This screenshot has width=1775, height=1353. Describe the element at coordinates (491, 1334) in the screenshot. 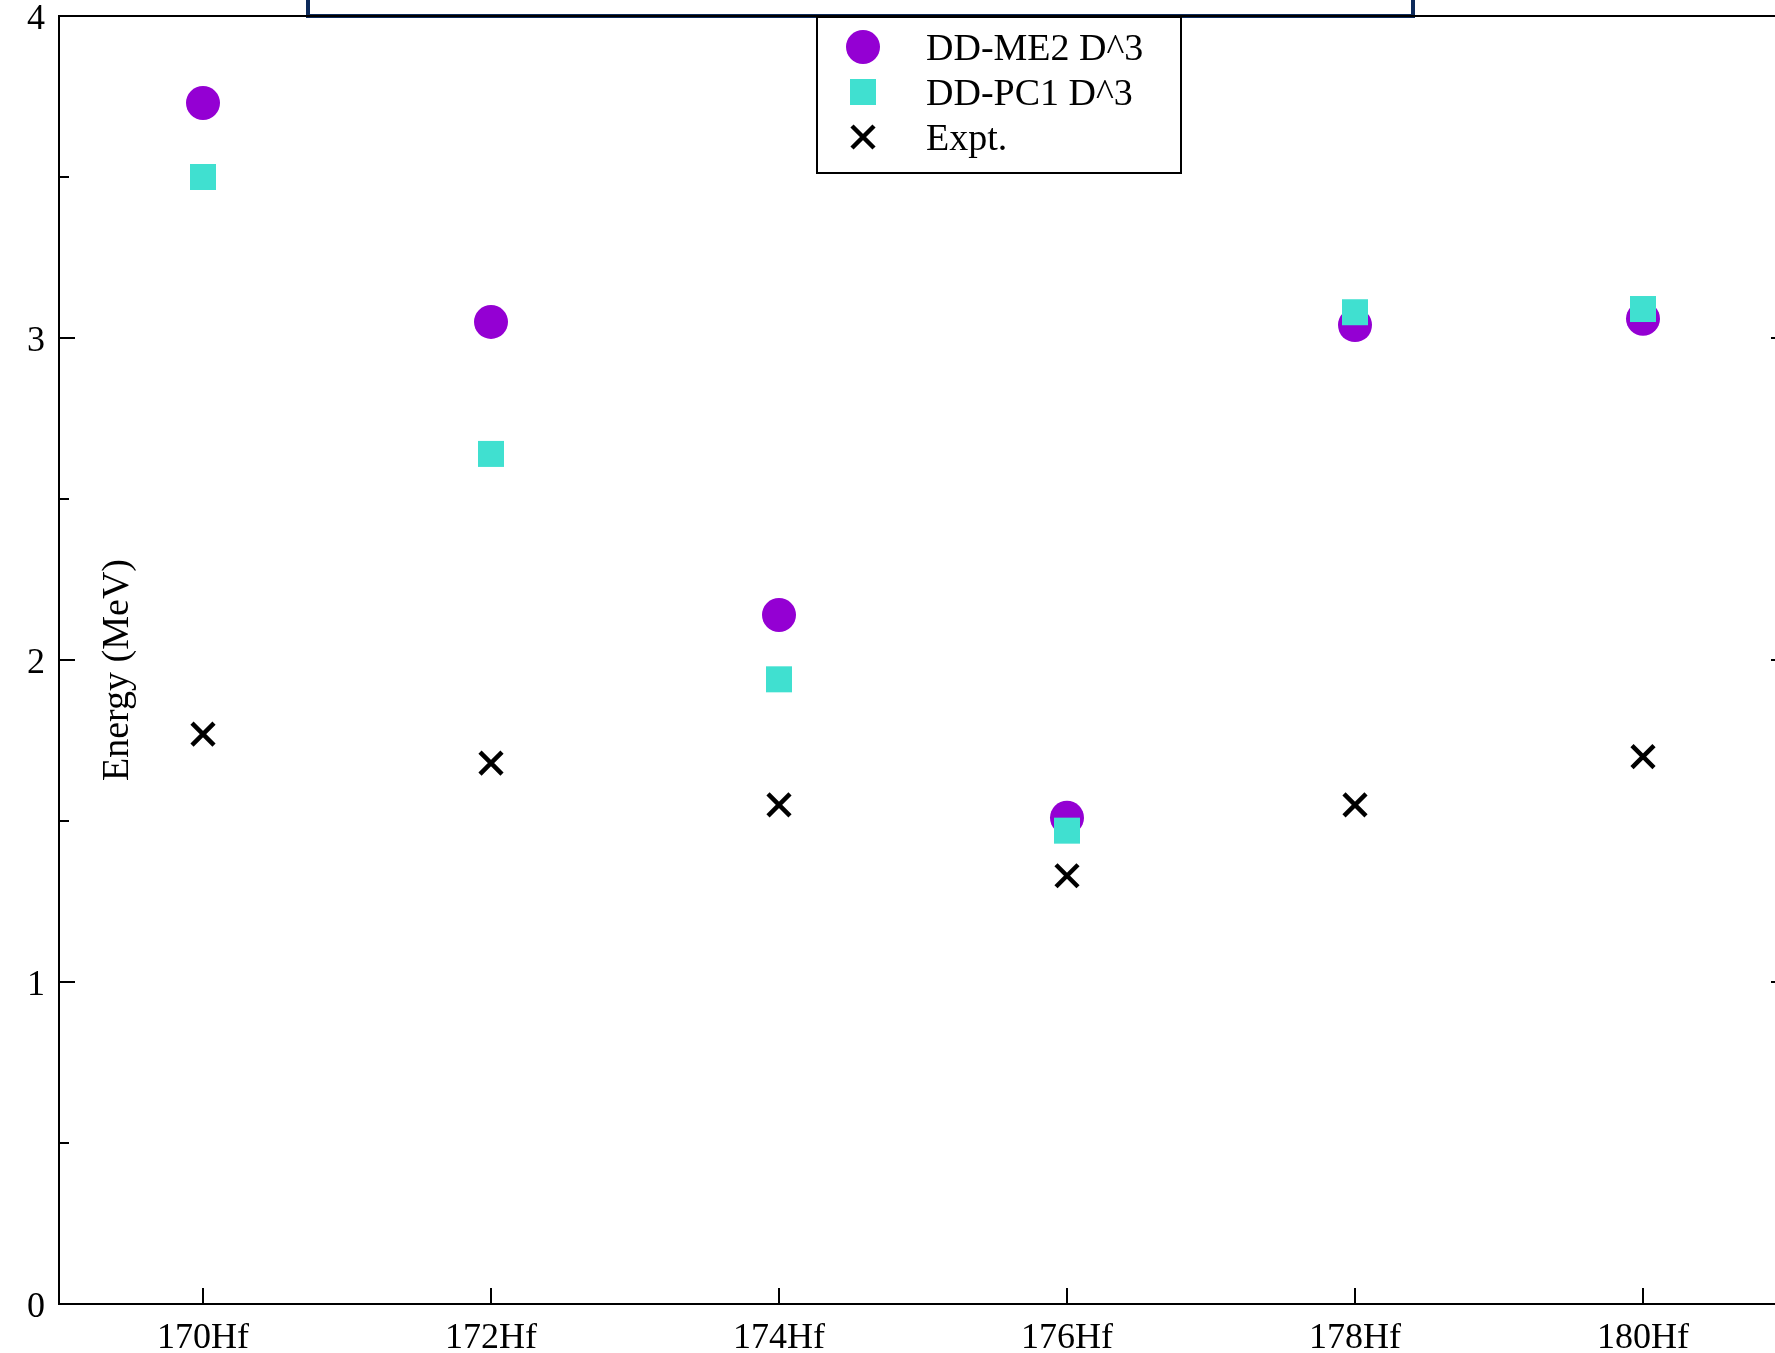

I see `x-tick-label: 172Hf` at that location.